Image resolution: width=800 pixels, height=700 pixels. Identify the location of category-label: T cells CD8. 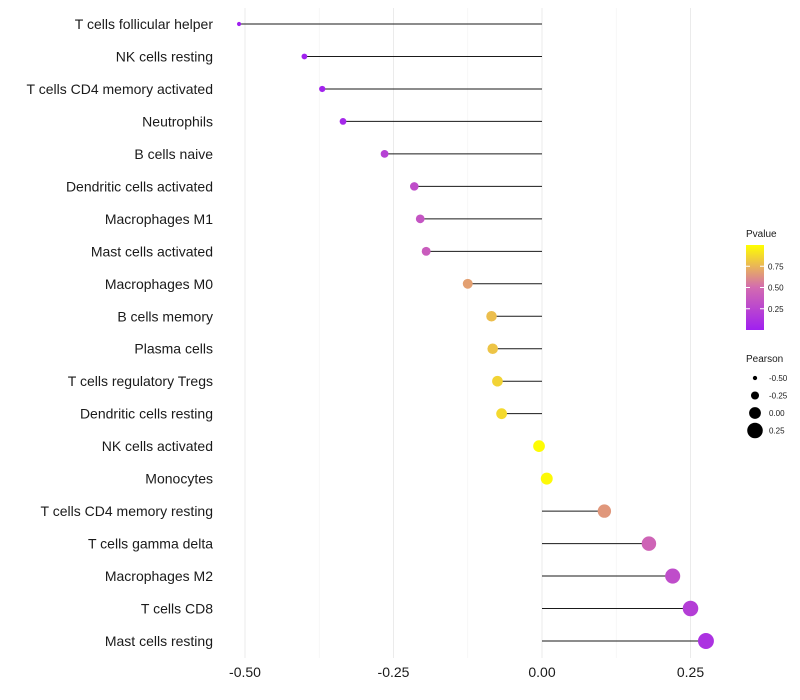
(177, 609).